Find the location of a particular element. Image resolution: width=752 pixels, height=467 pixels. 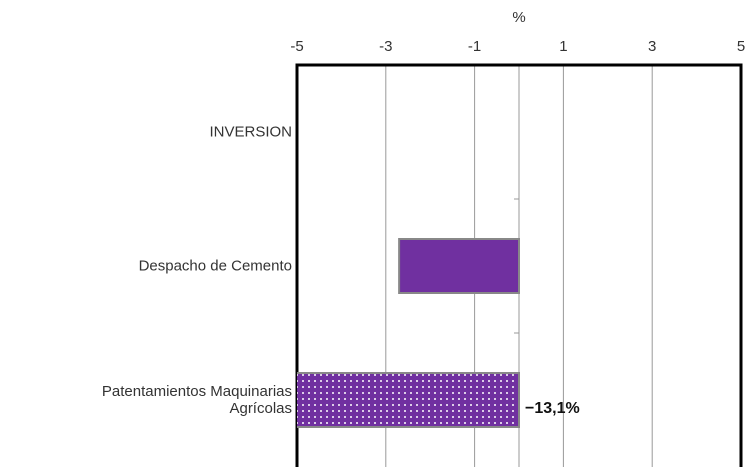

bars is located at coordinates (409, 333).